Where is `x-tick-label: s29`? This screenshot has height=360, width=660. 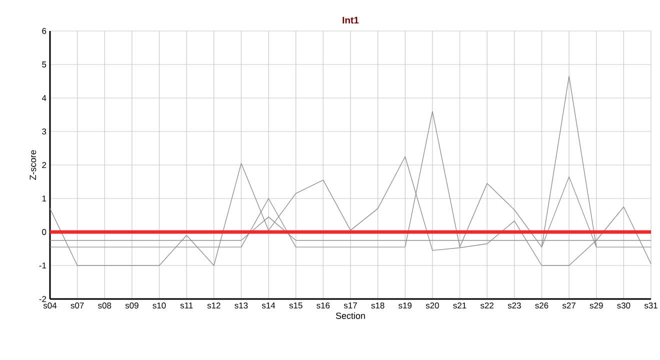
x-tick-label: s29 is located at coordinates (596, 305).